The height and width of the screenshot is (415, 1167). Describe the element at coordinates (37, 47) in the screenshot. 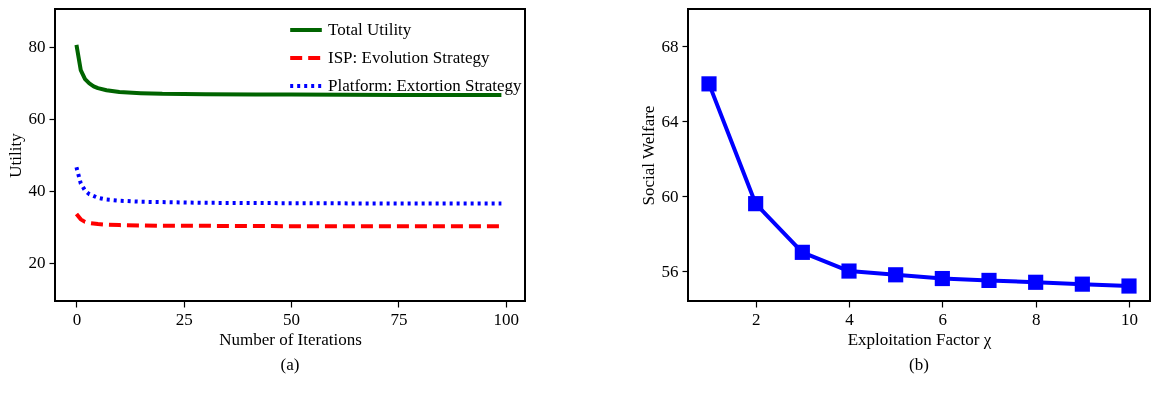

I see `y-tick-label: 80` at that location.